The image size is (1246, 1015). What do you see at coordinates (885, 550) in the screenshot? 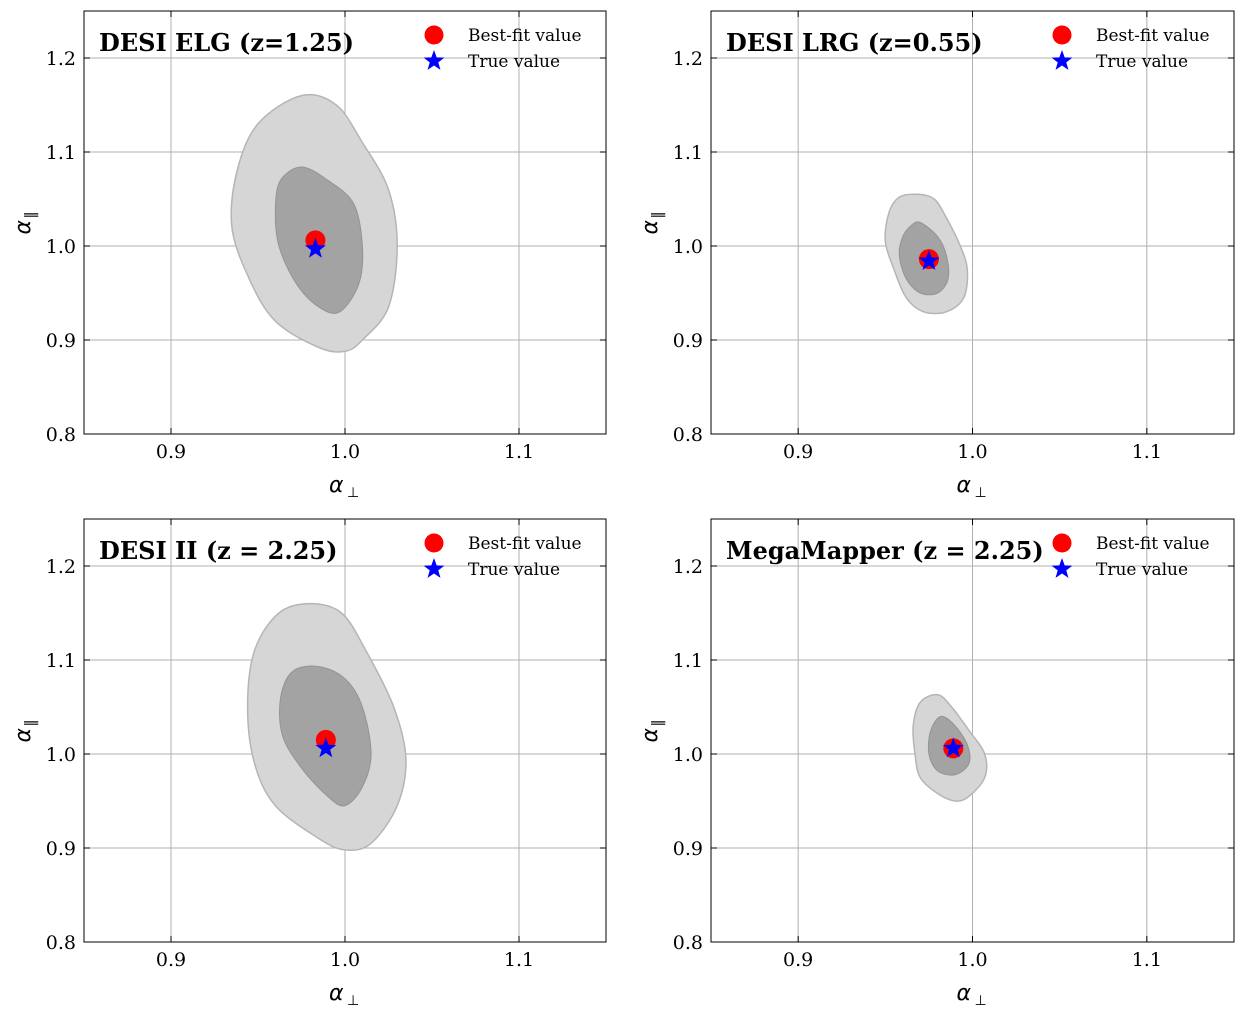
I see `panel-title: MegaMapper (z = 2.25)` at bounding box center [885, 550].